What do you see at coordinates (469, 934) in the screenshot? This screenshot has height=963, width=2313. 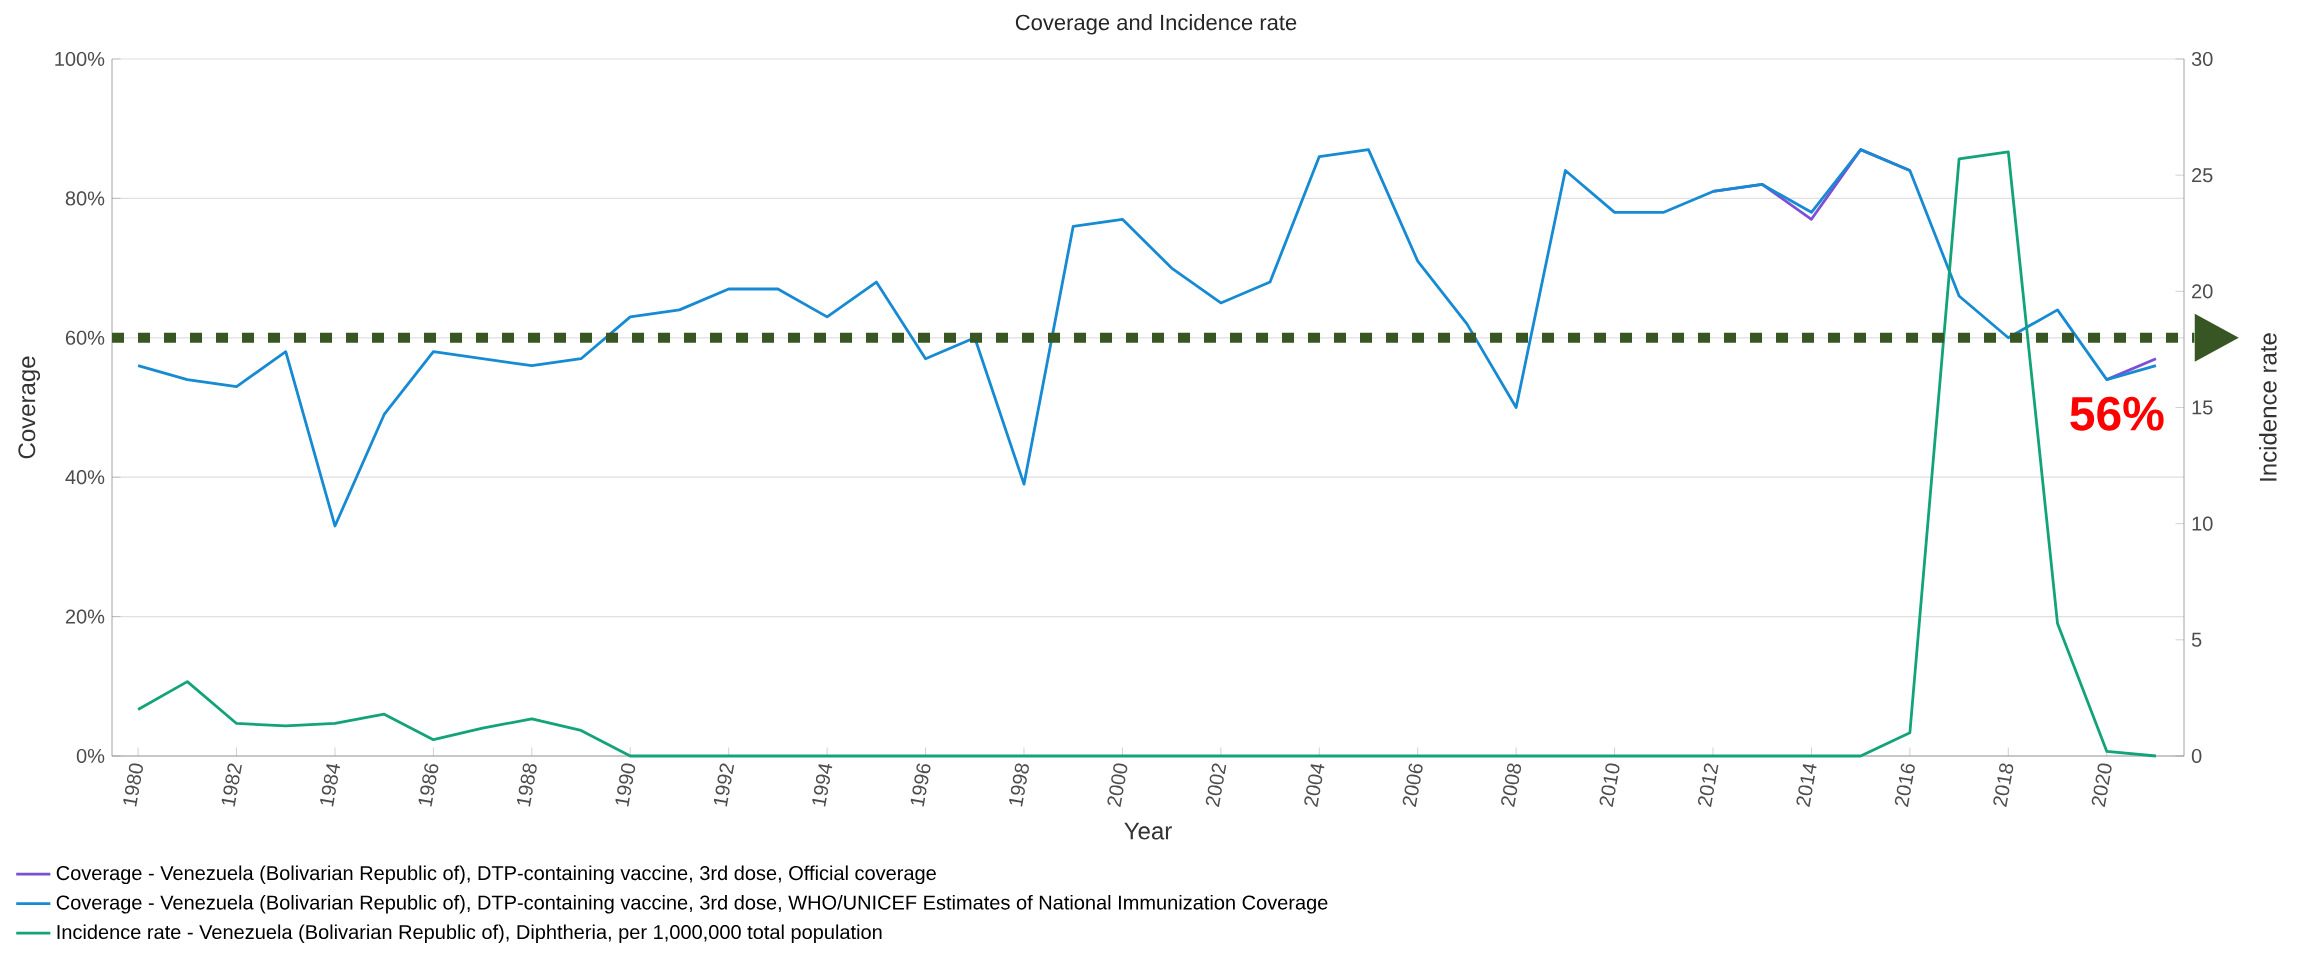 I see `legend-label: Incidence rate - Venezuela (Bolivarian Republic of), Diphtheria, per 1,000,000 total population` at bounding box center [469, 934].